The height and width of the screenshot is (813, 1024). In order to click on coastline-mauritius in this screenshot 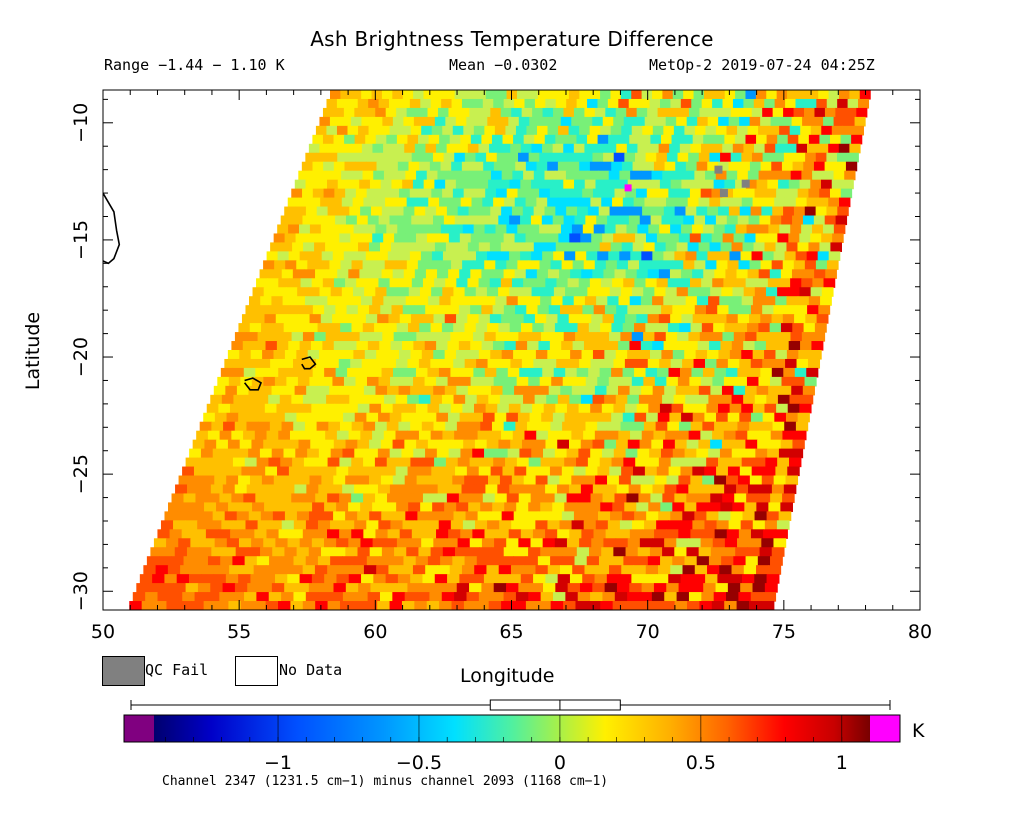, I will do `click(309, 363)`.